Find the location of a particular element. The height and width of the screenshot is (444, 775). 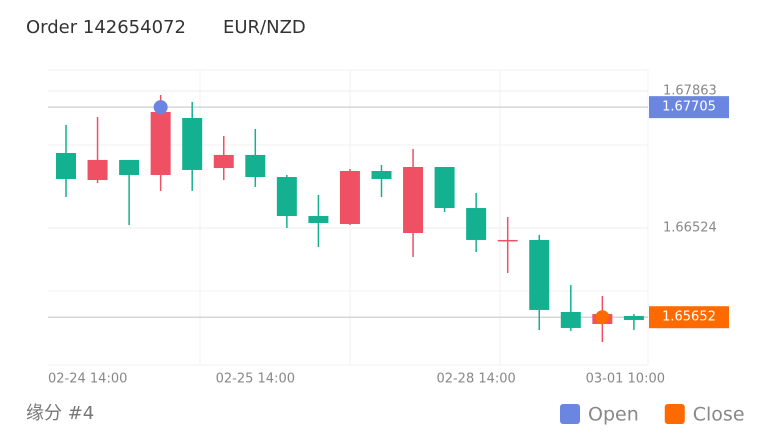

price-tag-label: 1.67705 is located at coordinates (689, 107).